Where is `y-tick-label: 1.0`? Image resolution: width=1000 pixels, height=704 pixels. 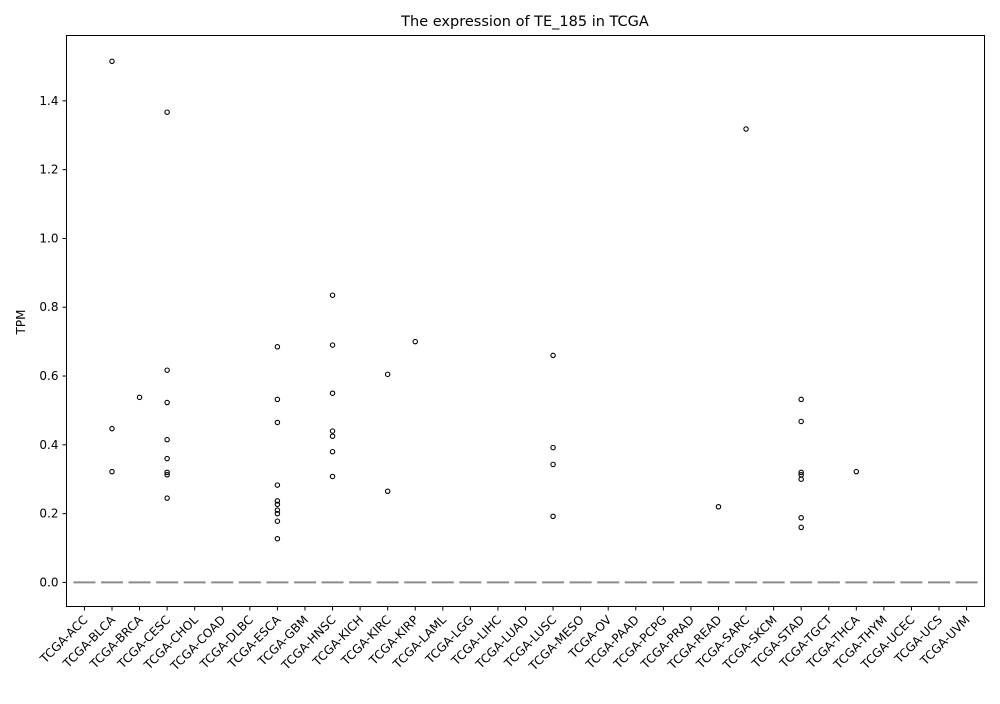
y-tick-label: 1.0 is located at coordinates (48, 238).